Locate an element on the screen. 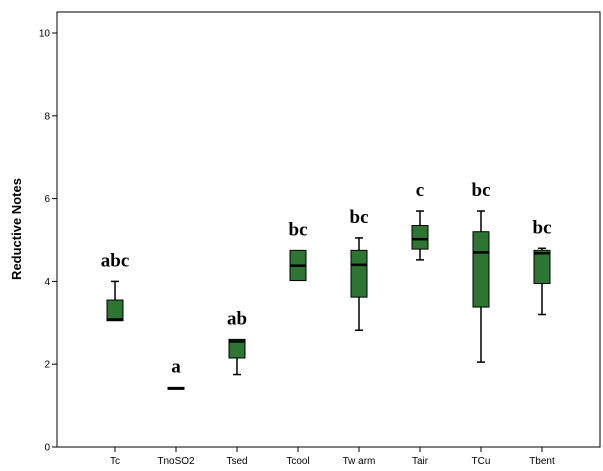 This screenshot has width=603, height=471. x-tick-label: Tbent is located at coordinates (542, 461).